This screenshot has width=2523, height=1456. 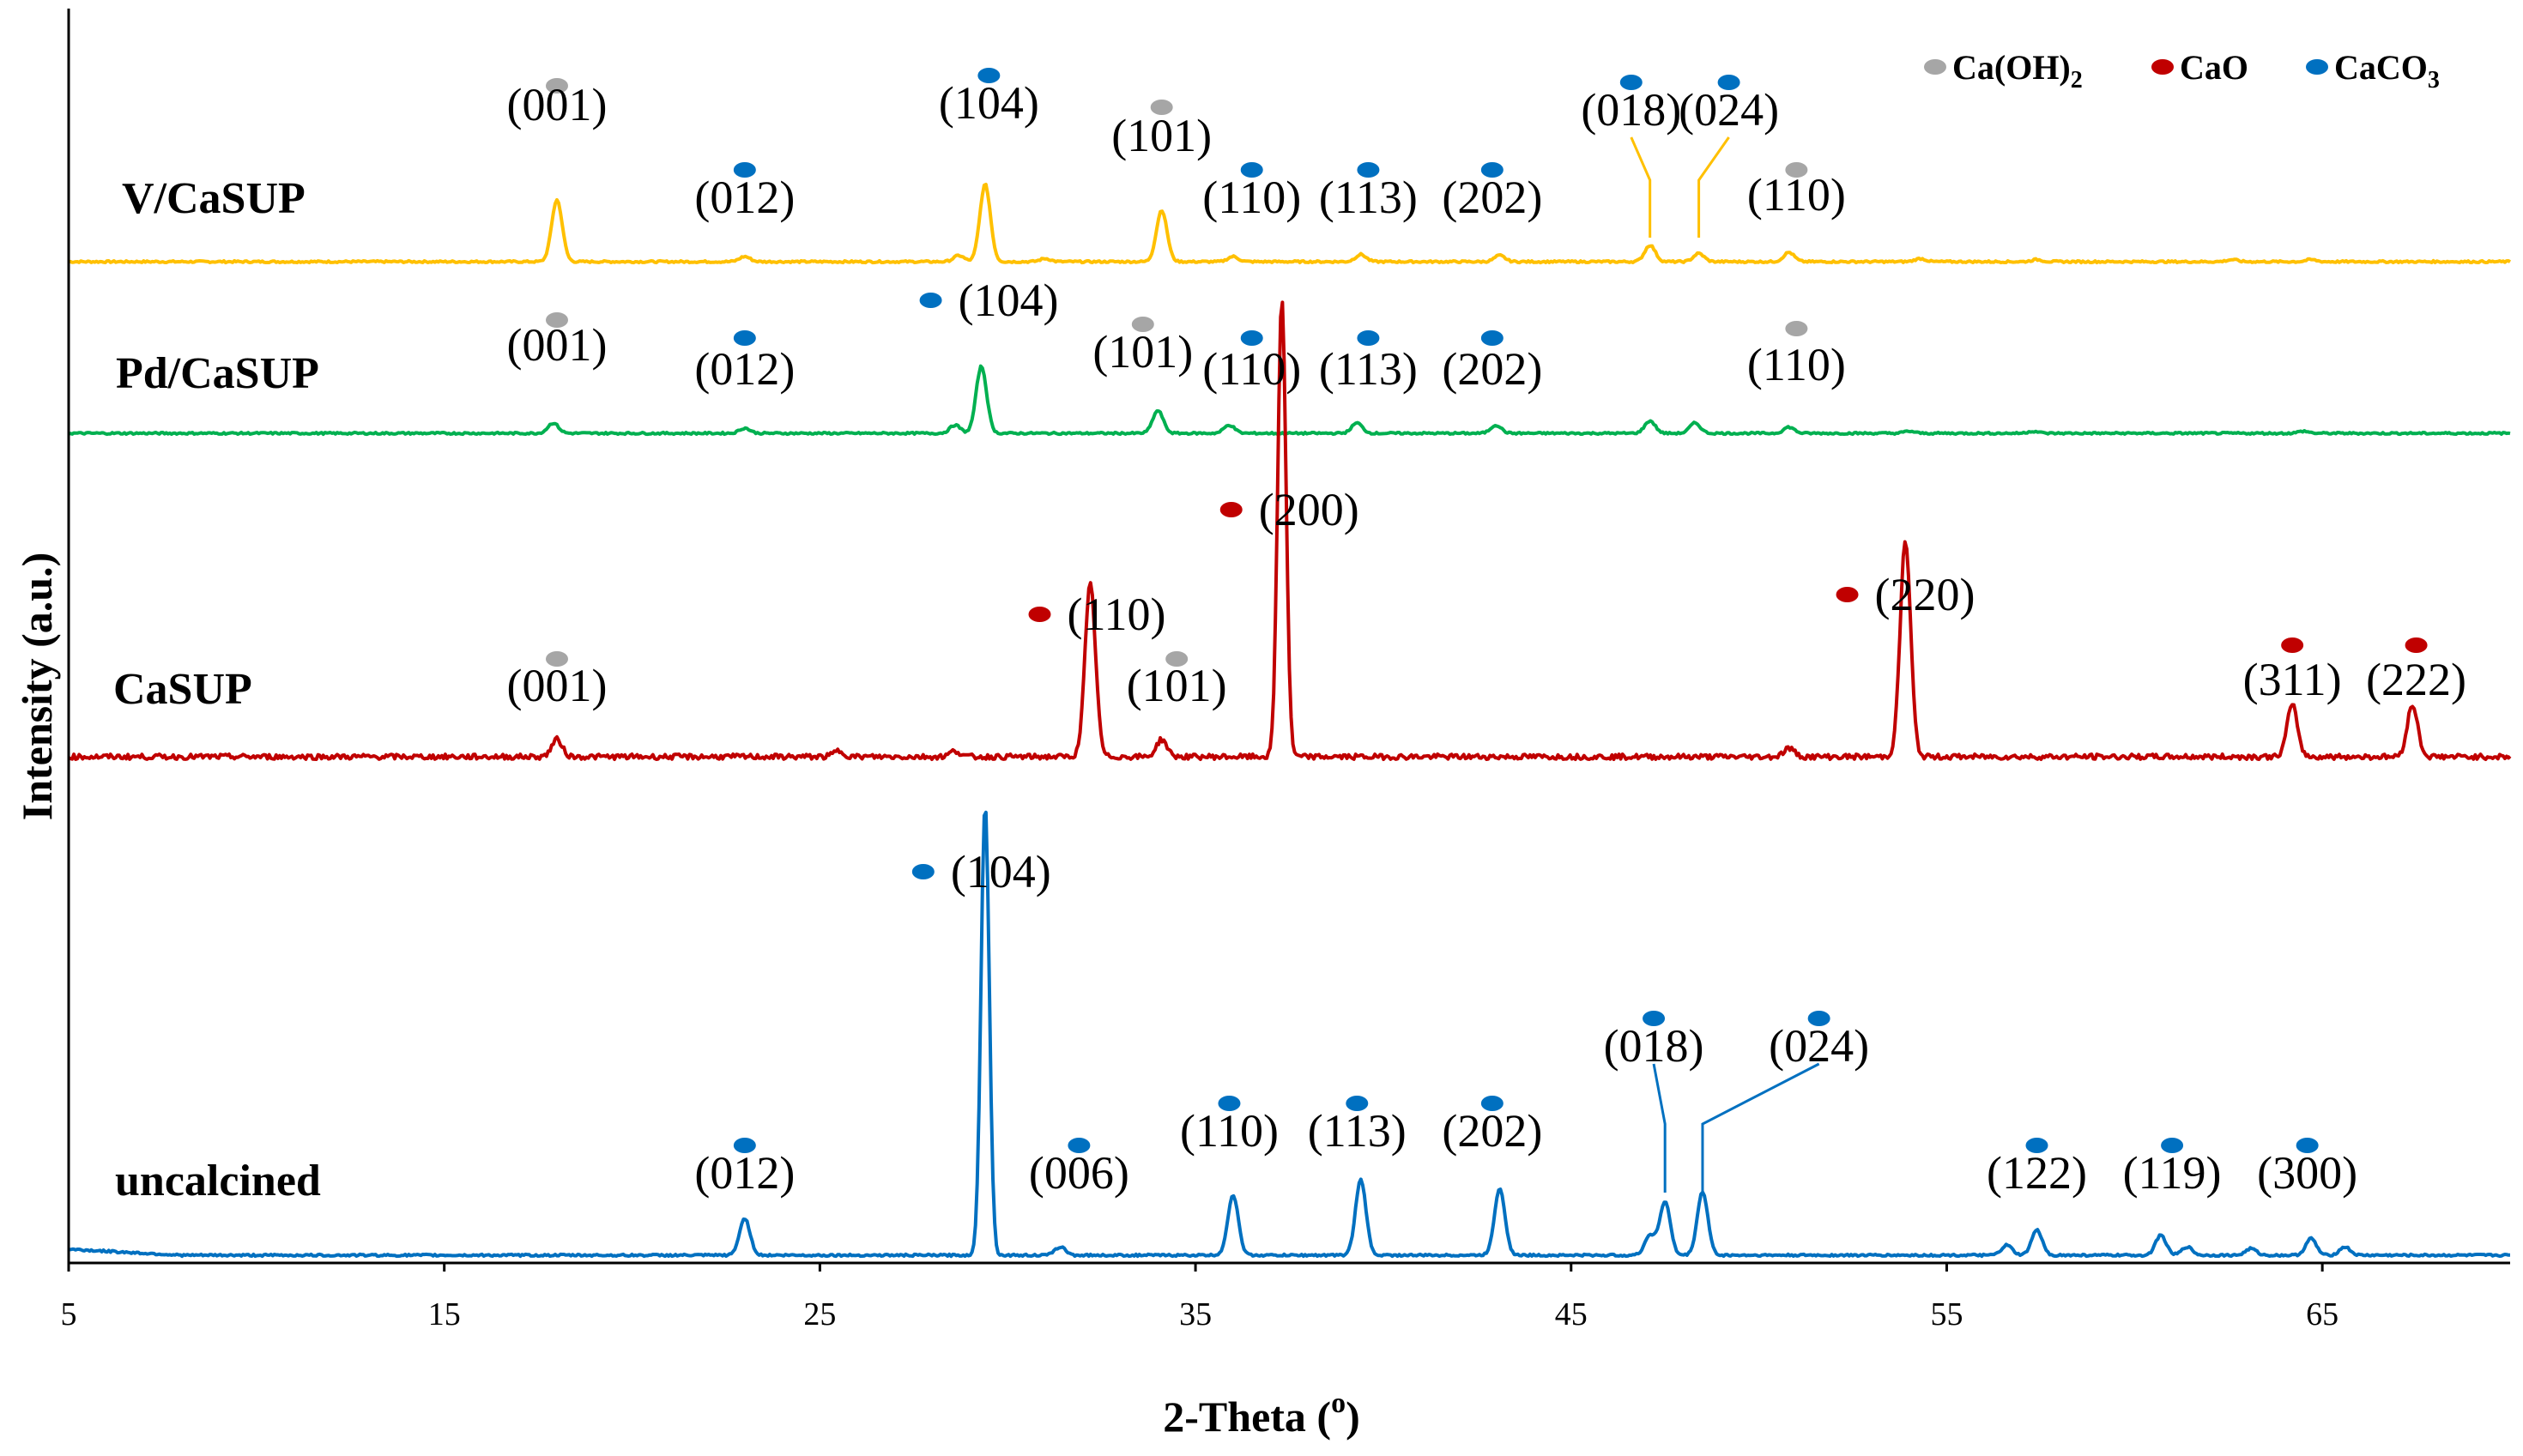 I want to click on hkl-label: (006), so click(x=1079, y=1173).